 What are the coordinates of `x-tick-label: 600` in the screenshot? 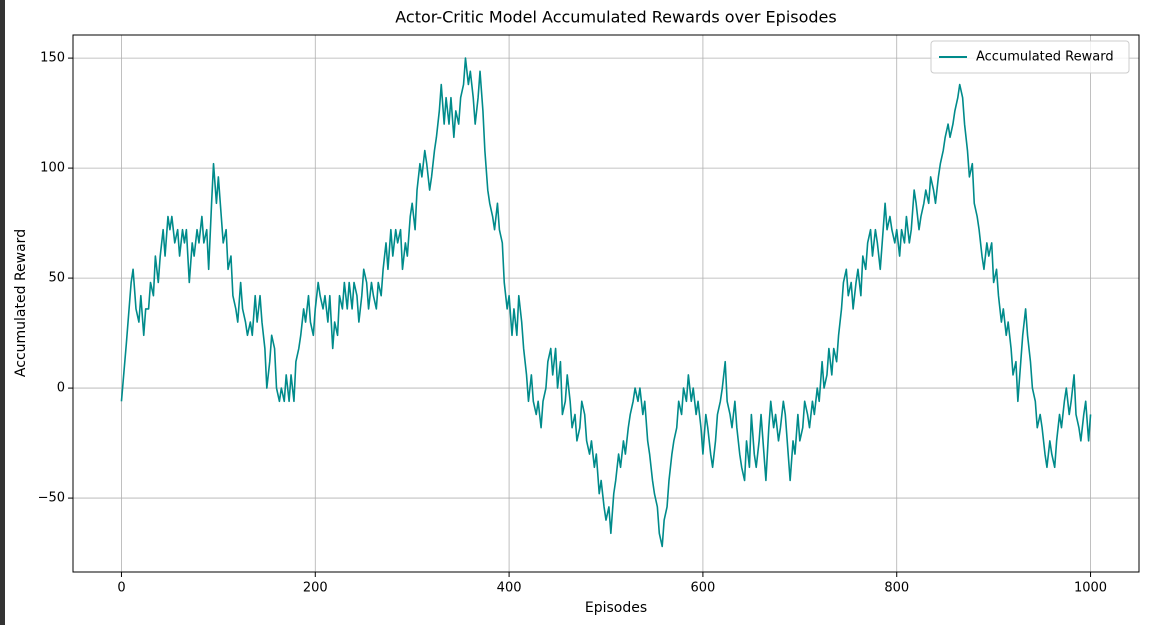 It's located at (702, 588).